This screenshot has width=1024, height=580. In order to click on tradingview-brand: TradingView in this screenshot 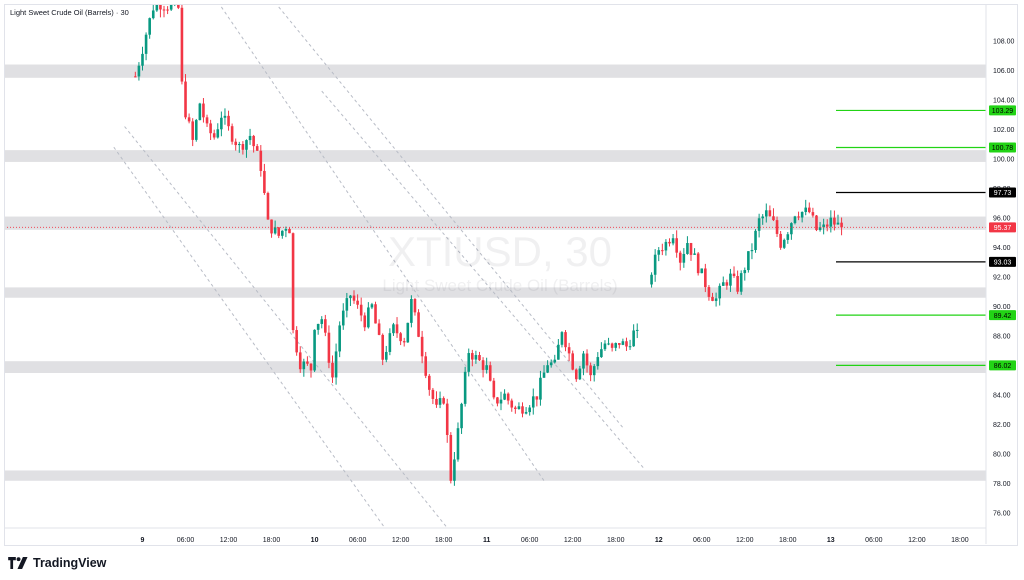, I will do `click(57, 563)`.